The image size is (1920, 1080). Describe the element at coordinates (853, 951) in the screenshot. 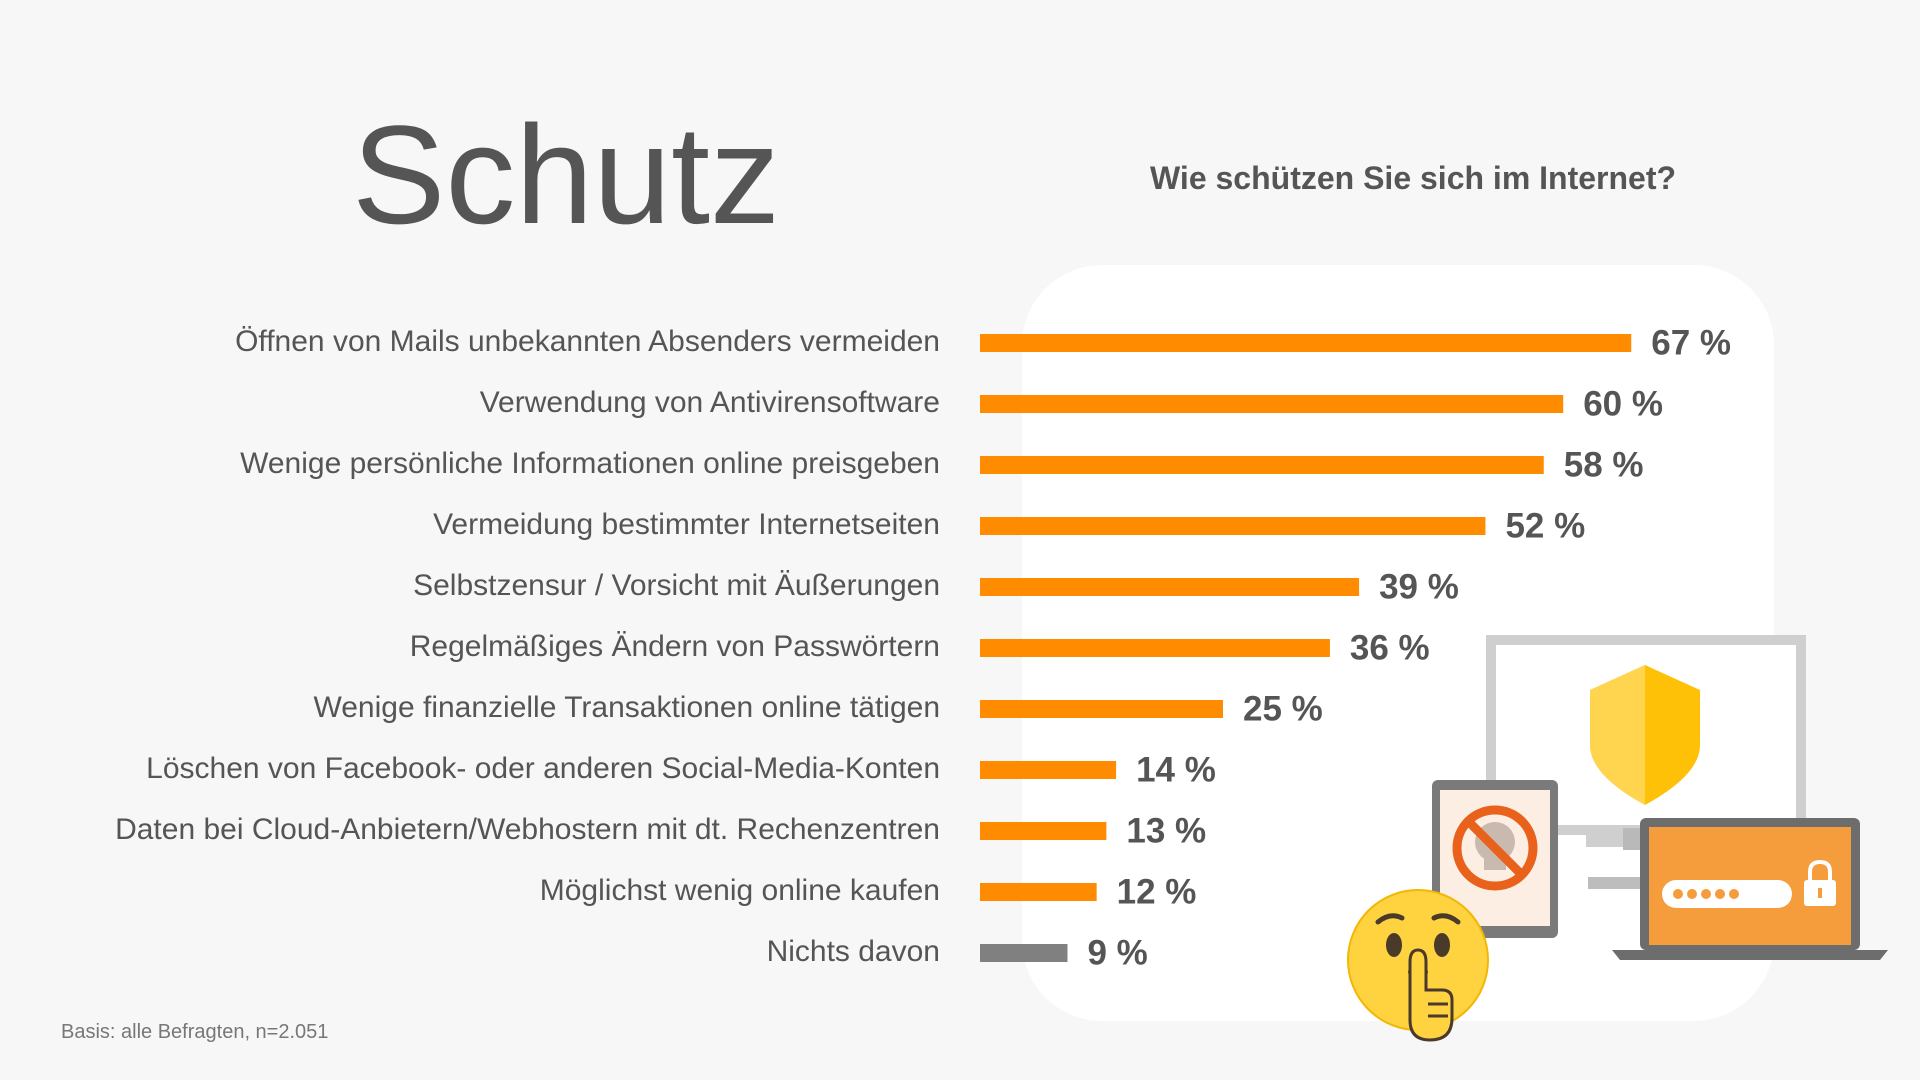

I see `category-label: Nichts davon` at that location.